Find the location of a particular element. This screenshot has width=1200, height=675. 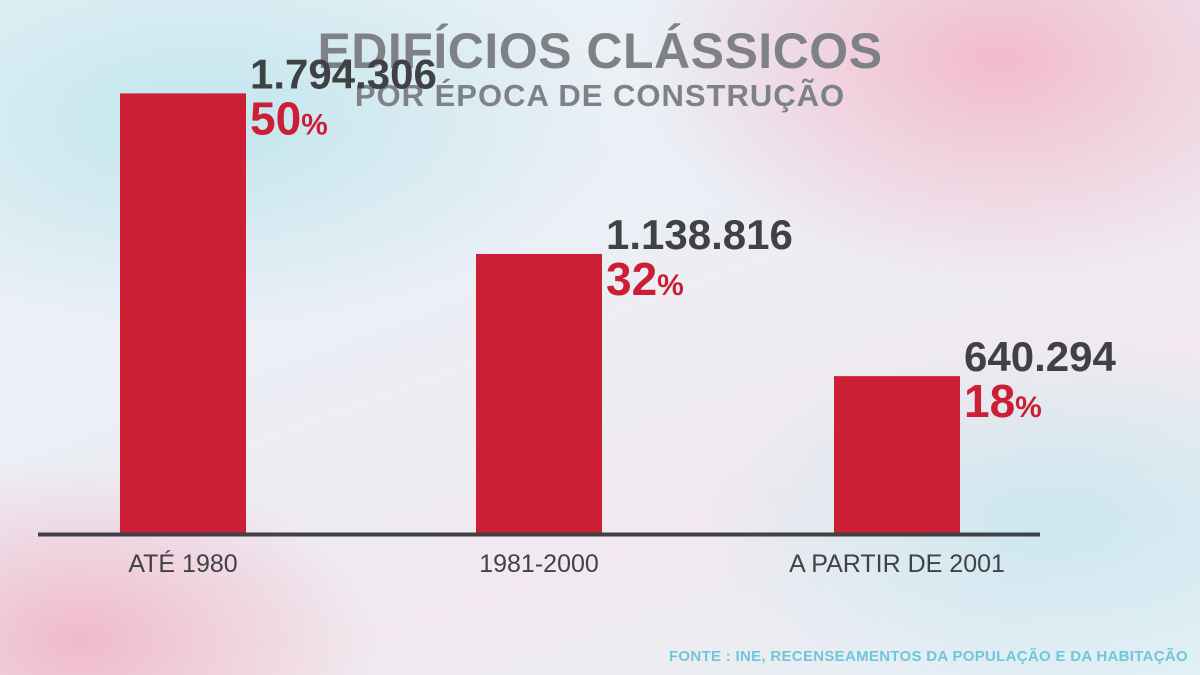

percent-label-2: 18% is located at coordinates (1003, 401).